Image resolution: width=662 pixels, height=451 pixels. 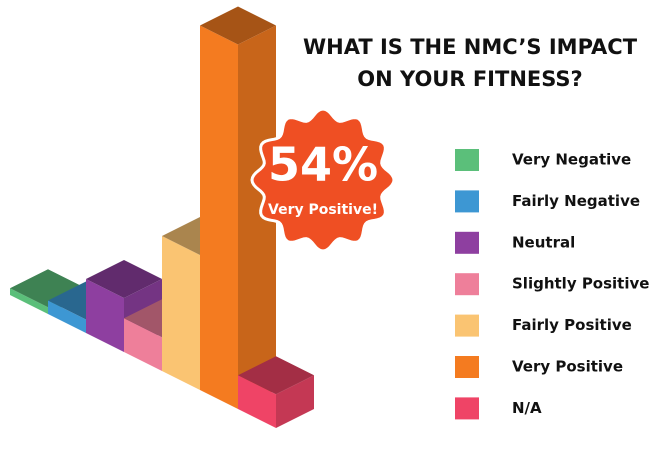 I want to click on value-label: 54%, so click(x=323, y=165).